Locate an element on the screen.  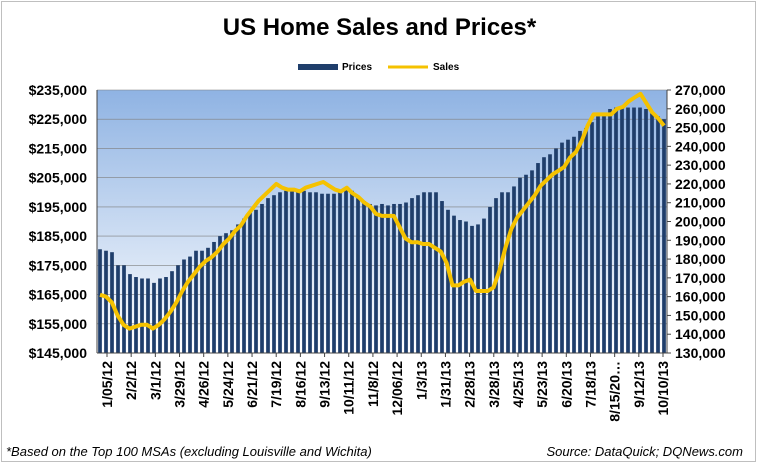
x-tick-label: 8/16/12 is located at coordinates (300, 384).